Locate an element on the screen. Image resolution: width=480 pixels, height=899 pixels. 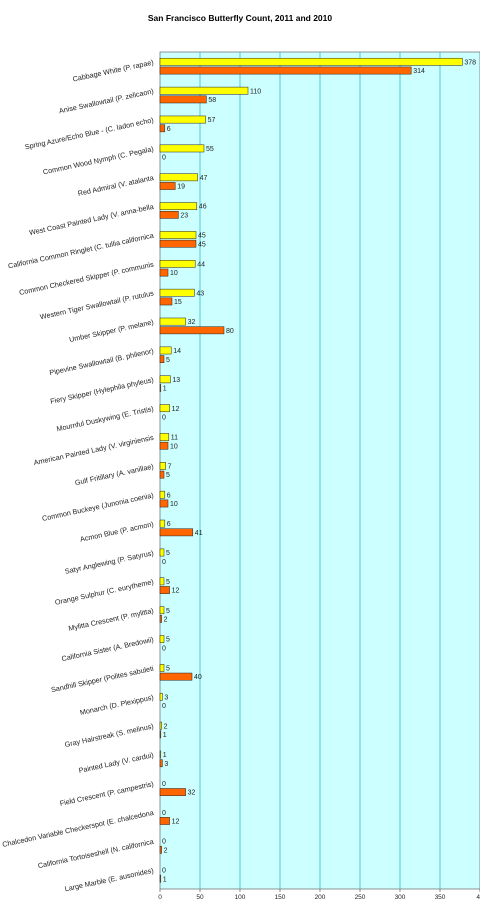
x-tick-label: 40 is located at coordinates (478, 896).